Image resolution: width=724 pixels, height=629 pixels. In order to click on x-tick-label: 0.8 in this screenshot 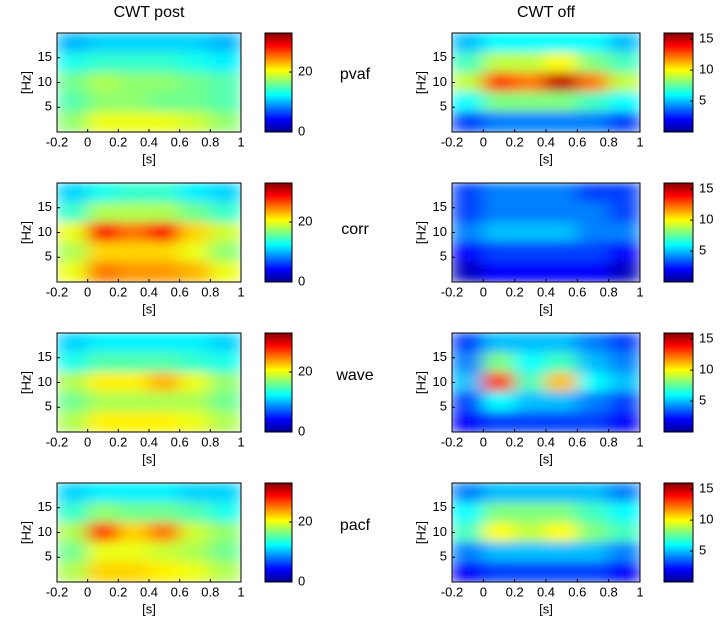, I will do `click(609, 441)`.